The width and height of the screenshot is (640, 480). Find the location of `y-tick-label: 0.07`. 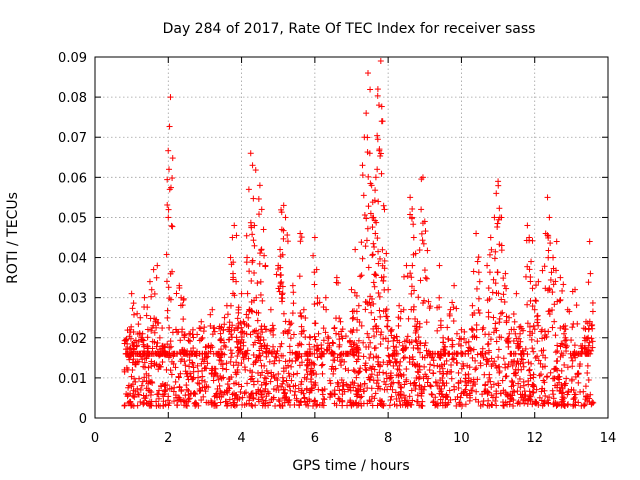

y-tick-label: 0.07 is located at coordinates (72, 138).